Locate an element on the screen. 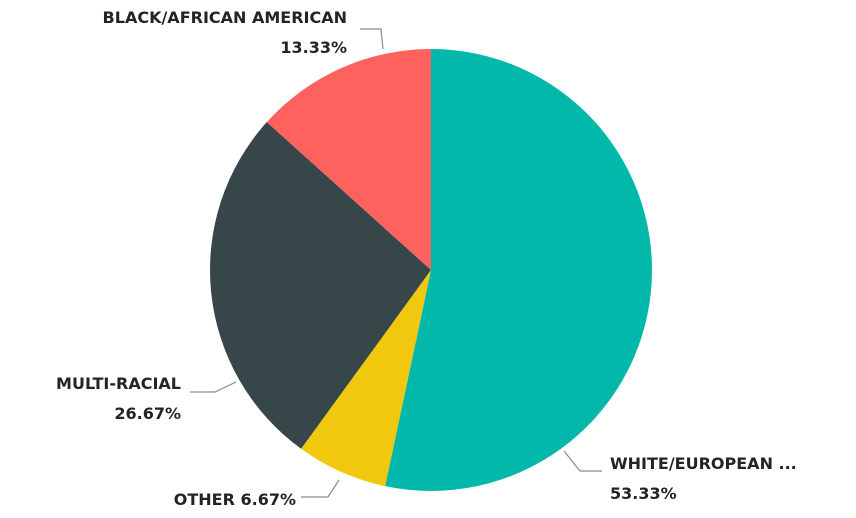  label-black-african-american-name: BLACK/AFRICAN AMERICAN is located at coordinates (225, 17).